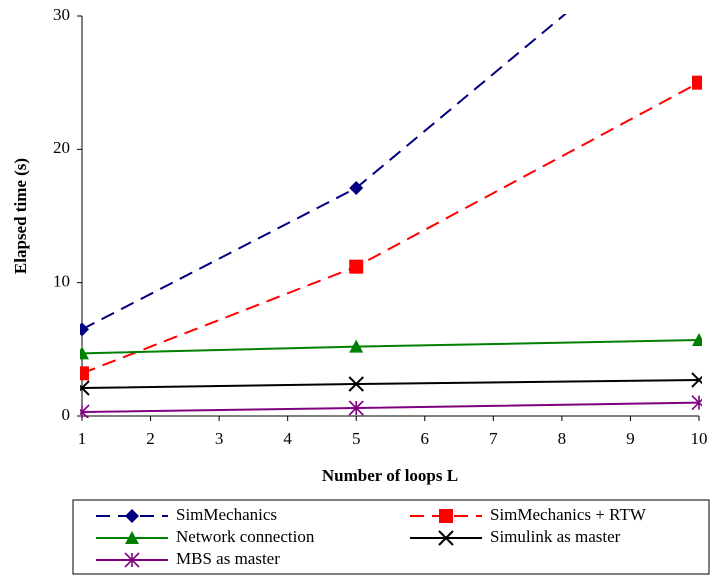  What do you see at coordinates (66, 414) in the screenshot?
I see `y-tick-label: 0` at bounding box center [66, 414].